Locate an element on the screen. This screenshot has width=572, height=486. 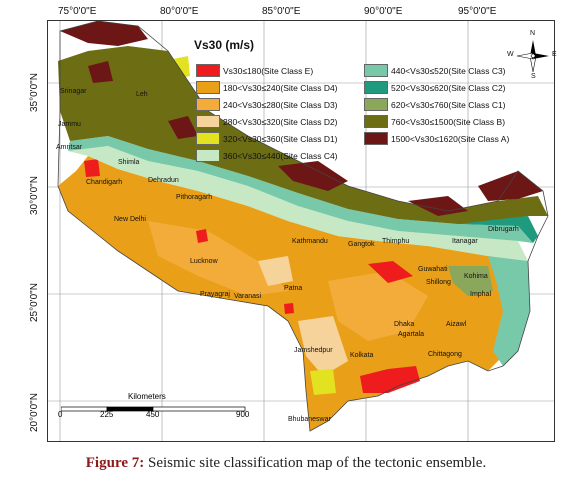
lon-label-95: 95°0'0"E is located at coordinates (477, 11).